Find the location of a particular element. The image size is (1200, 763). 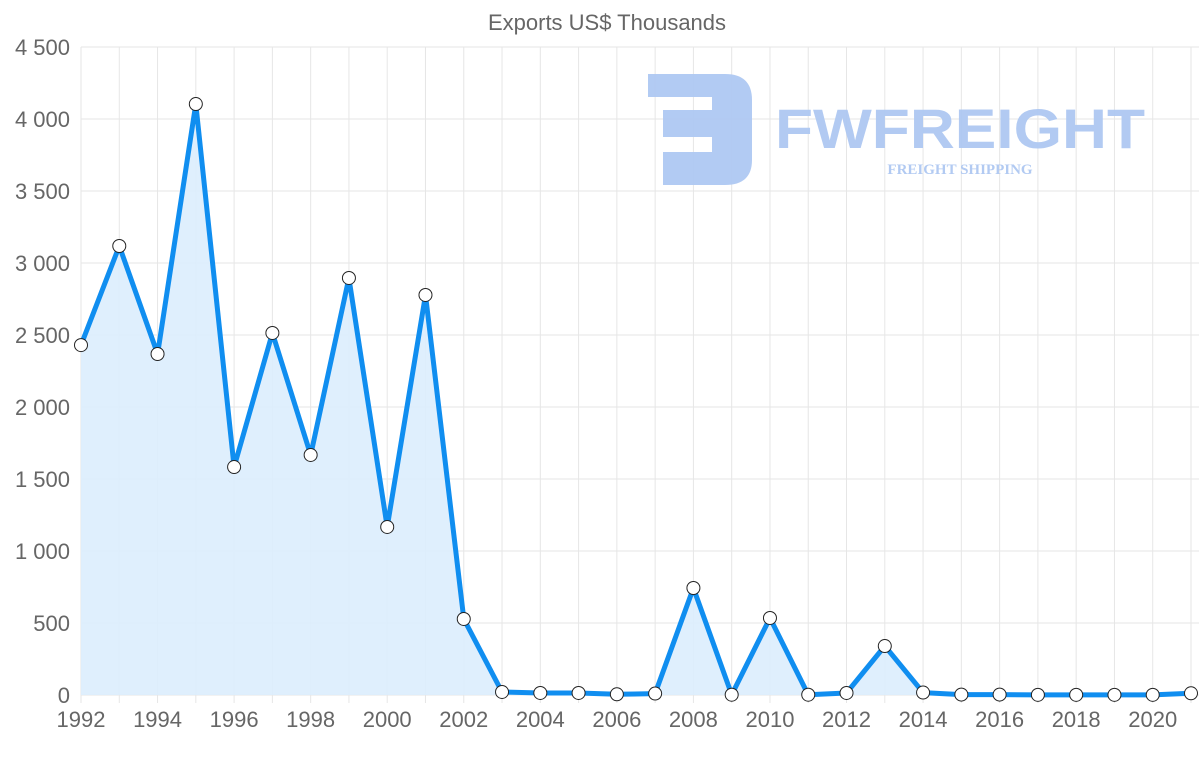

x-tick-label: 2016 is located at coordinates (999, 719).